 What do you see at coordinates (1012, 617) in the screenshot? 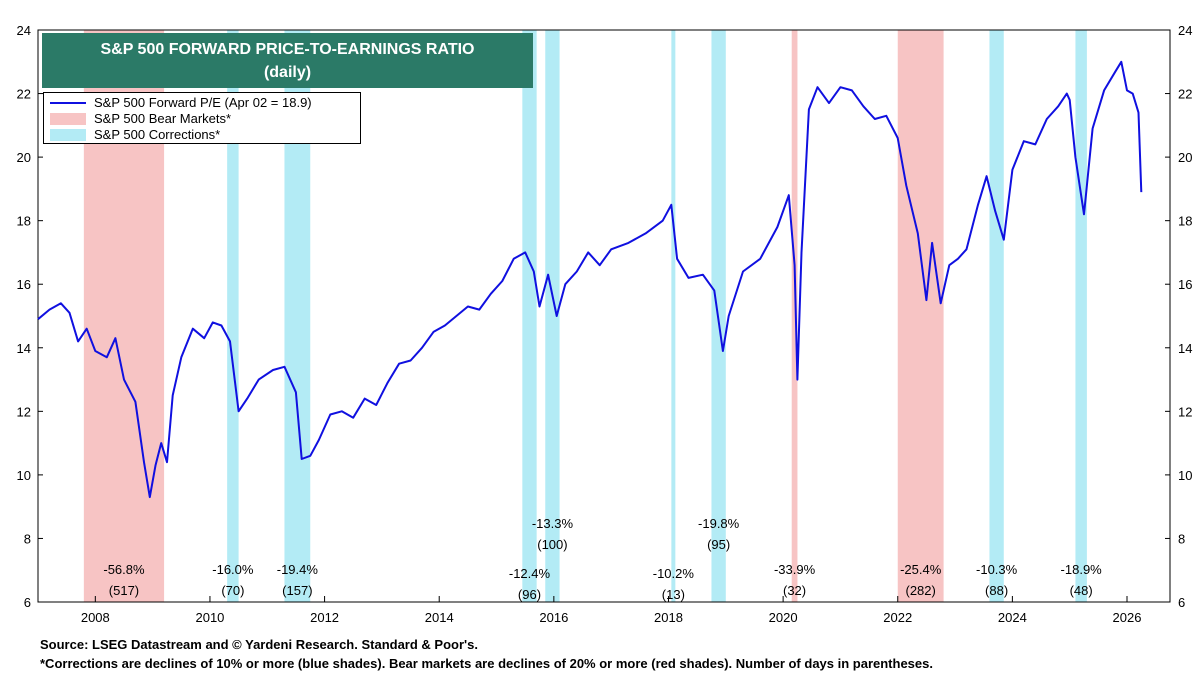
I see `x-tick-label: 2024` at bounding box center [1012, 617].